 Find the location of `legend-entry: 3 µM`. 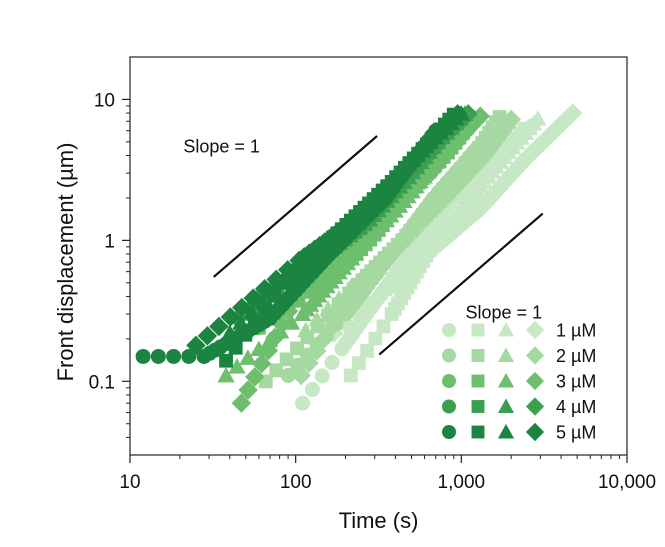

legend-entry: 3 µM is located at coordinates (519, 382).